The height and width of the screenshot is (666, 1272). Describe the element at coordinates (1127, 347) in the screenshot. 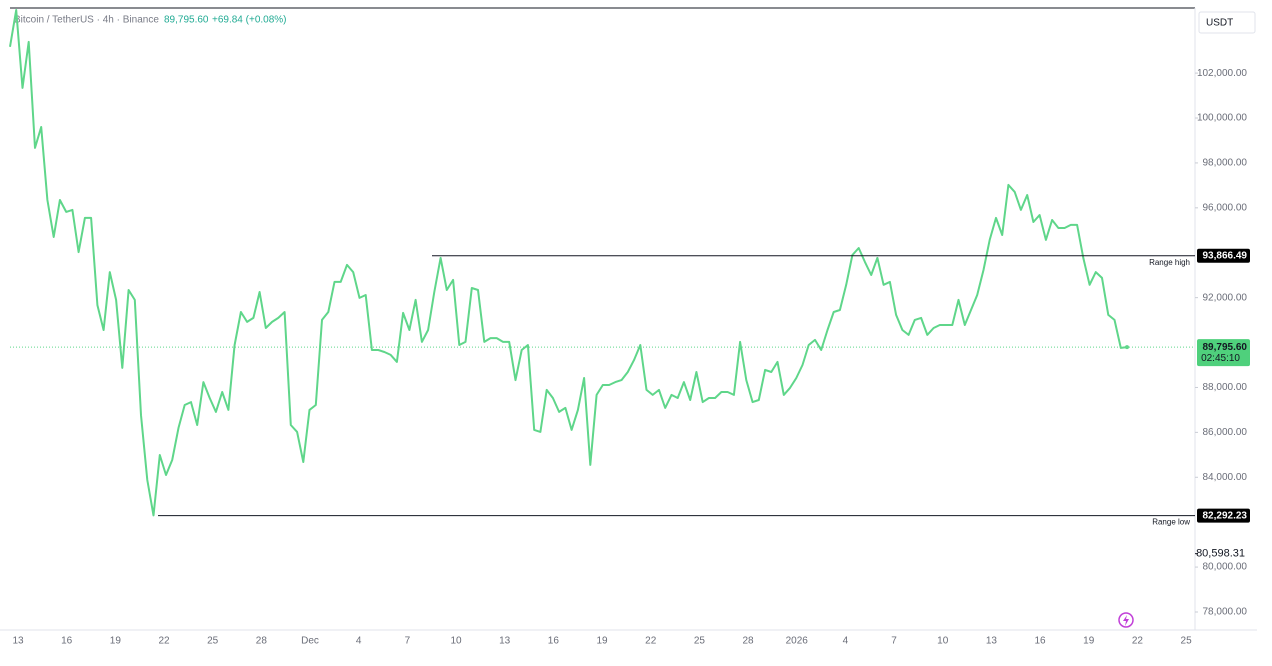

I see `last-price-dot` at that location.